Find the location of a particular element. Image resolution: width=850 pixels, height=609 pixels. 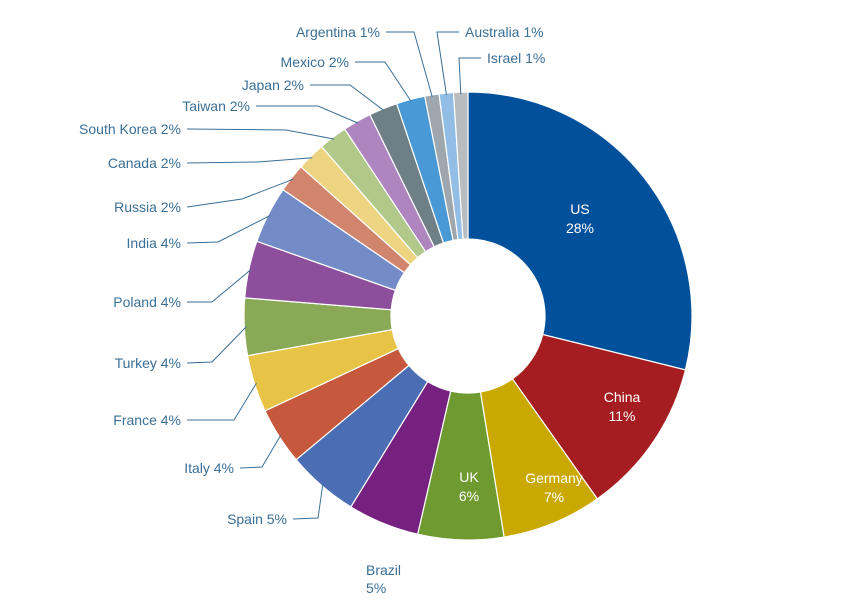

label-poland: Poland 4% is located at coordinates (147, 302).